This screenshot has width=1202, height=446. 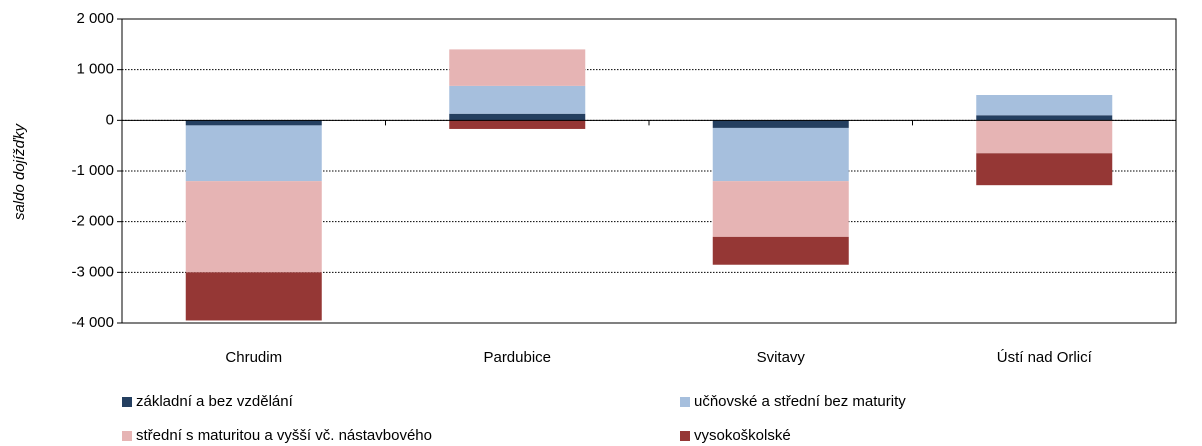 What do you see at coordinates (19, 171) in the screenshot?
I see `y-axis-label: saldo dojížďky` at bounding box center [19, 171].